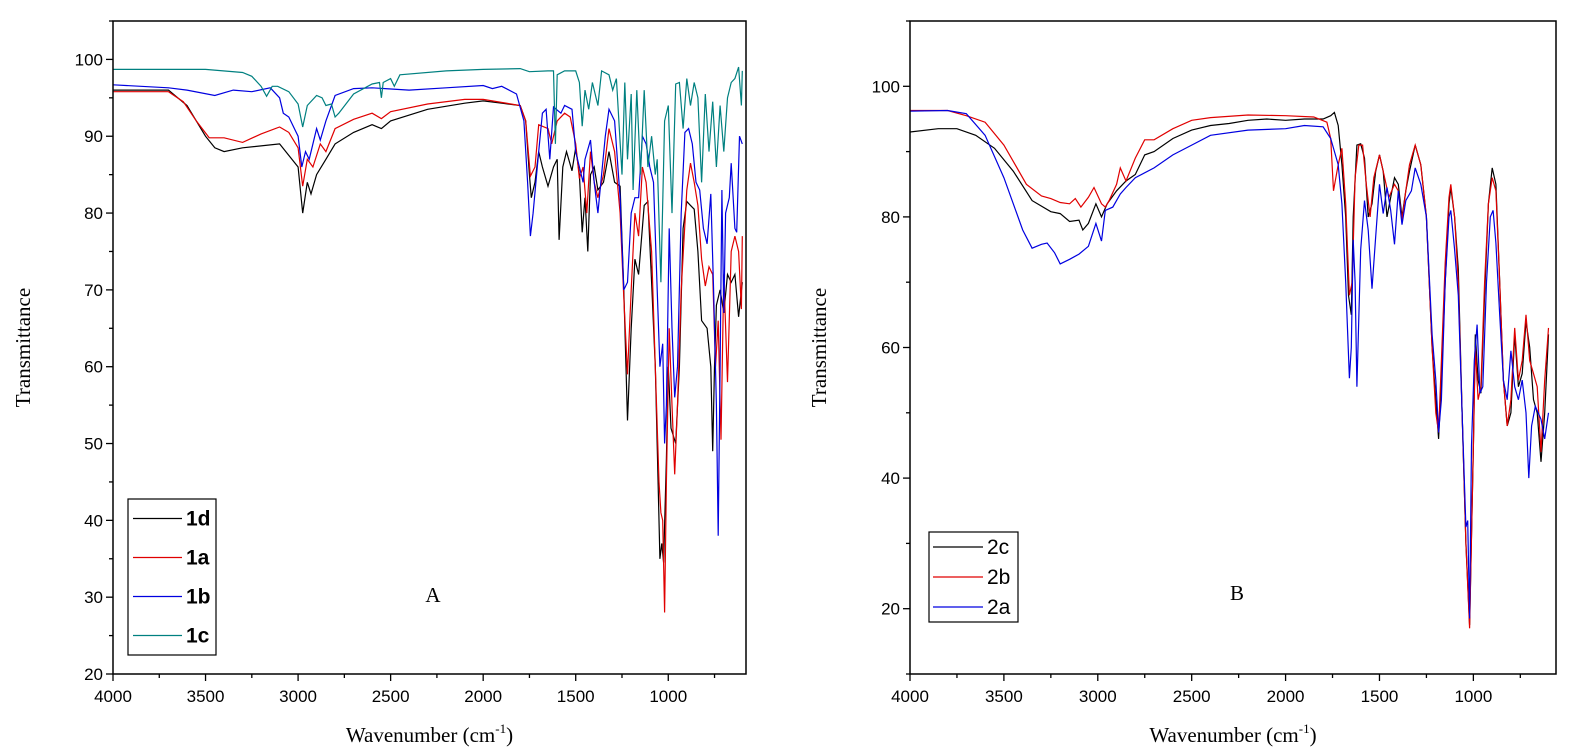 Image resolution: width=1569 pixels, height=752 pixels. I want to click on legend-label-1d: 1d, so click(198, 519).